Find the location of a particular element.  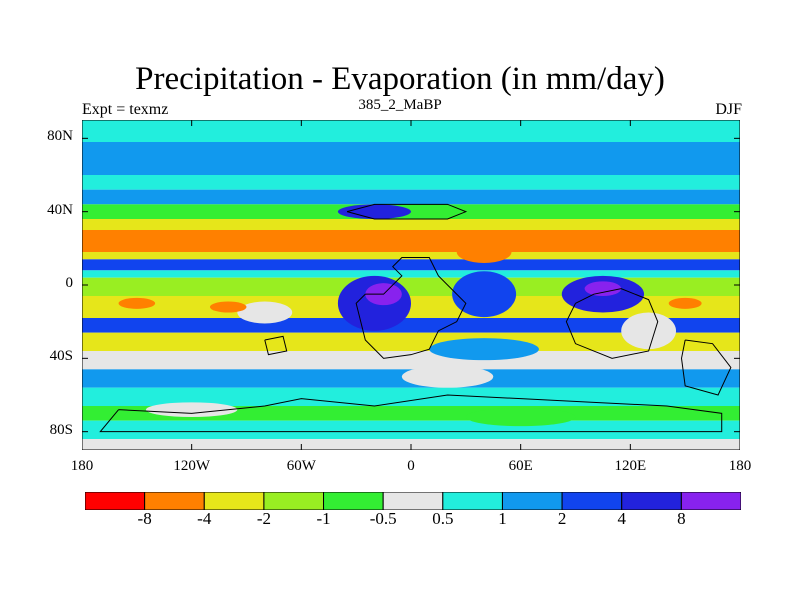

colorbar-label: 4 is located at coordinates (621, 518).